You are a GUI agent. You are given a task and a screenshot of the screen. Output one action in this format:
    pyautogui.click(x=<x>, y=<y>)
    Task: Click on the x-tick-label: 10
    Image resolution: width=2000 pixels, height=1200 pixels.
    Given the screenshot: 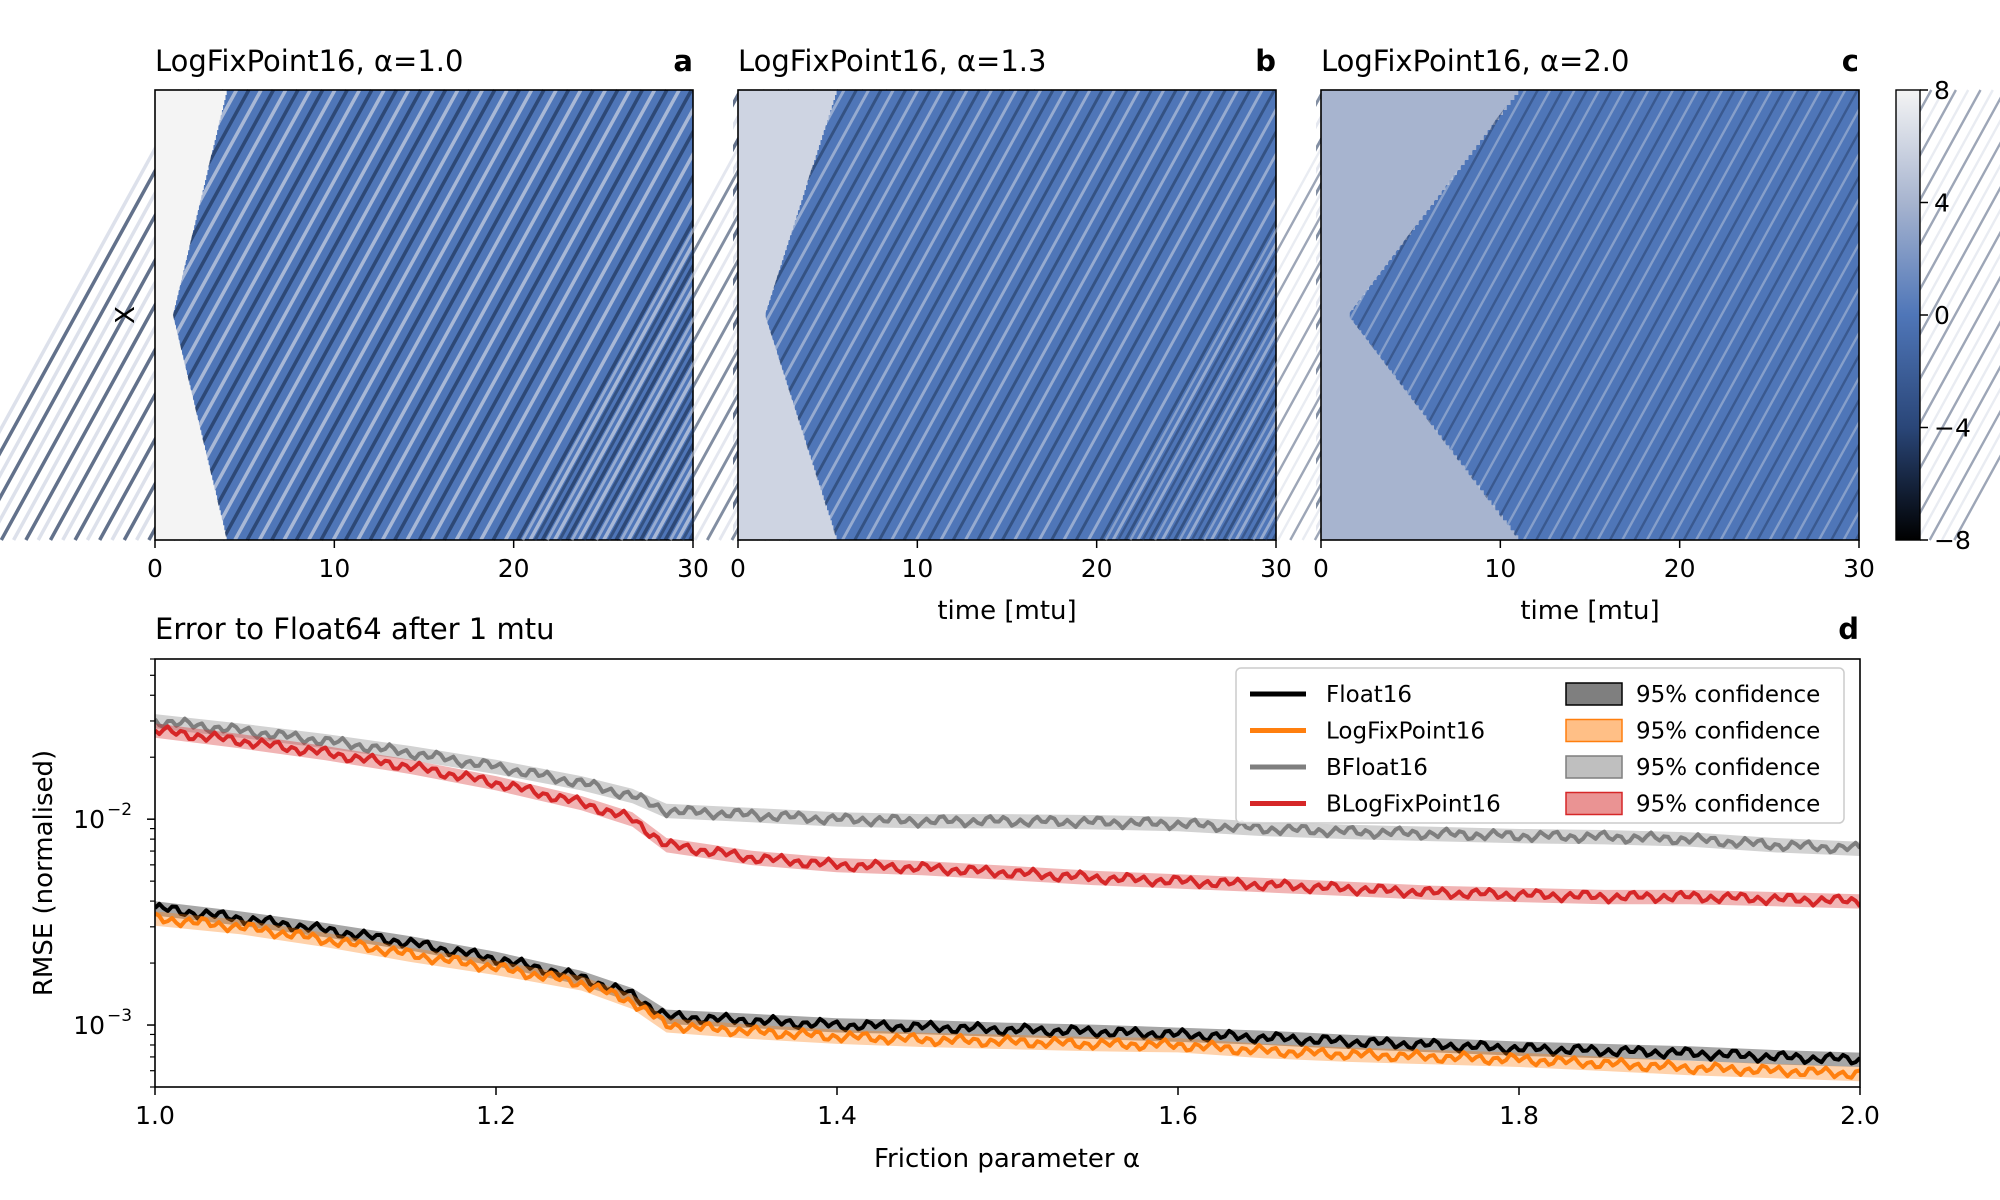 What is the action you would take?
    pyautogui.click(x=917, y=568)
    